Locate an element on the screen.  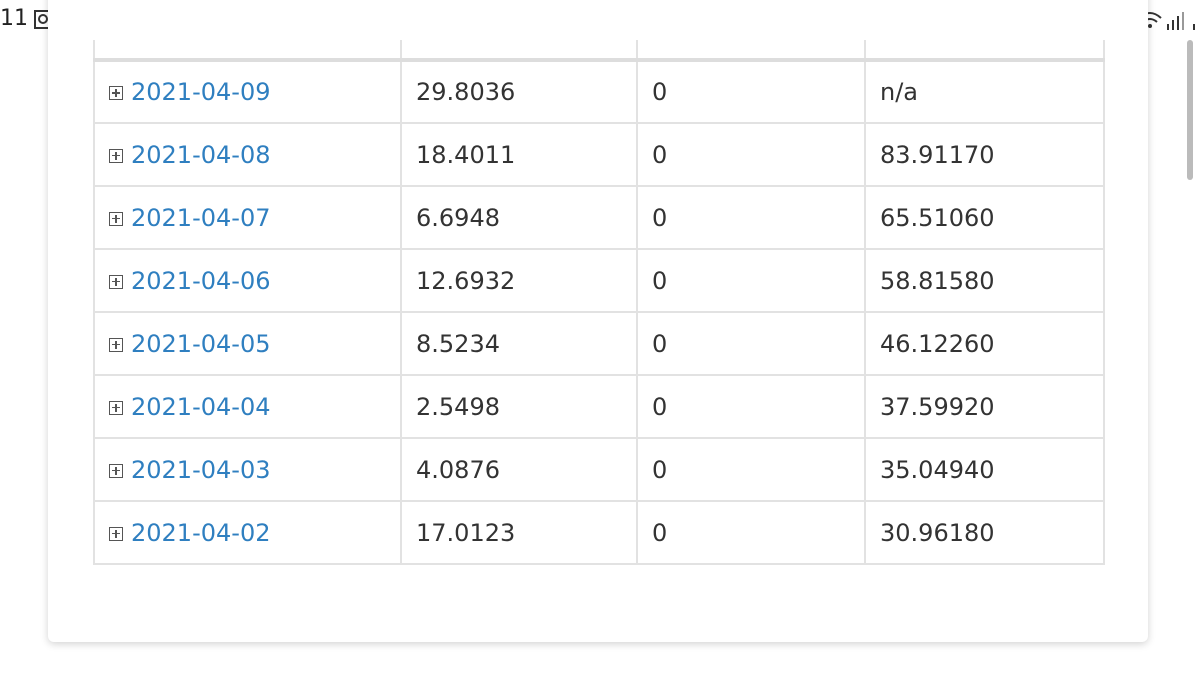
date-link: 2021-04-07 is located at coordinates (201, 217).